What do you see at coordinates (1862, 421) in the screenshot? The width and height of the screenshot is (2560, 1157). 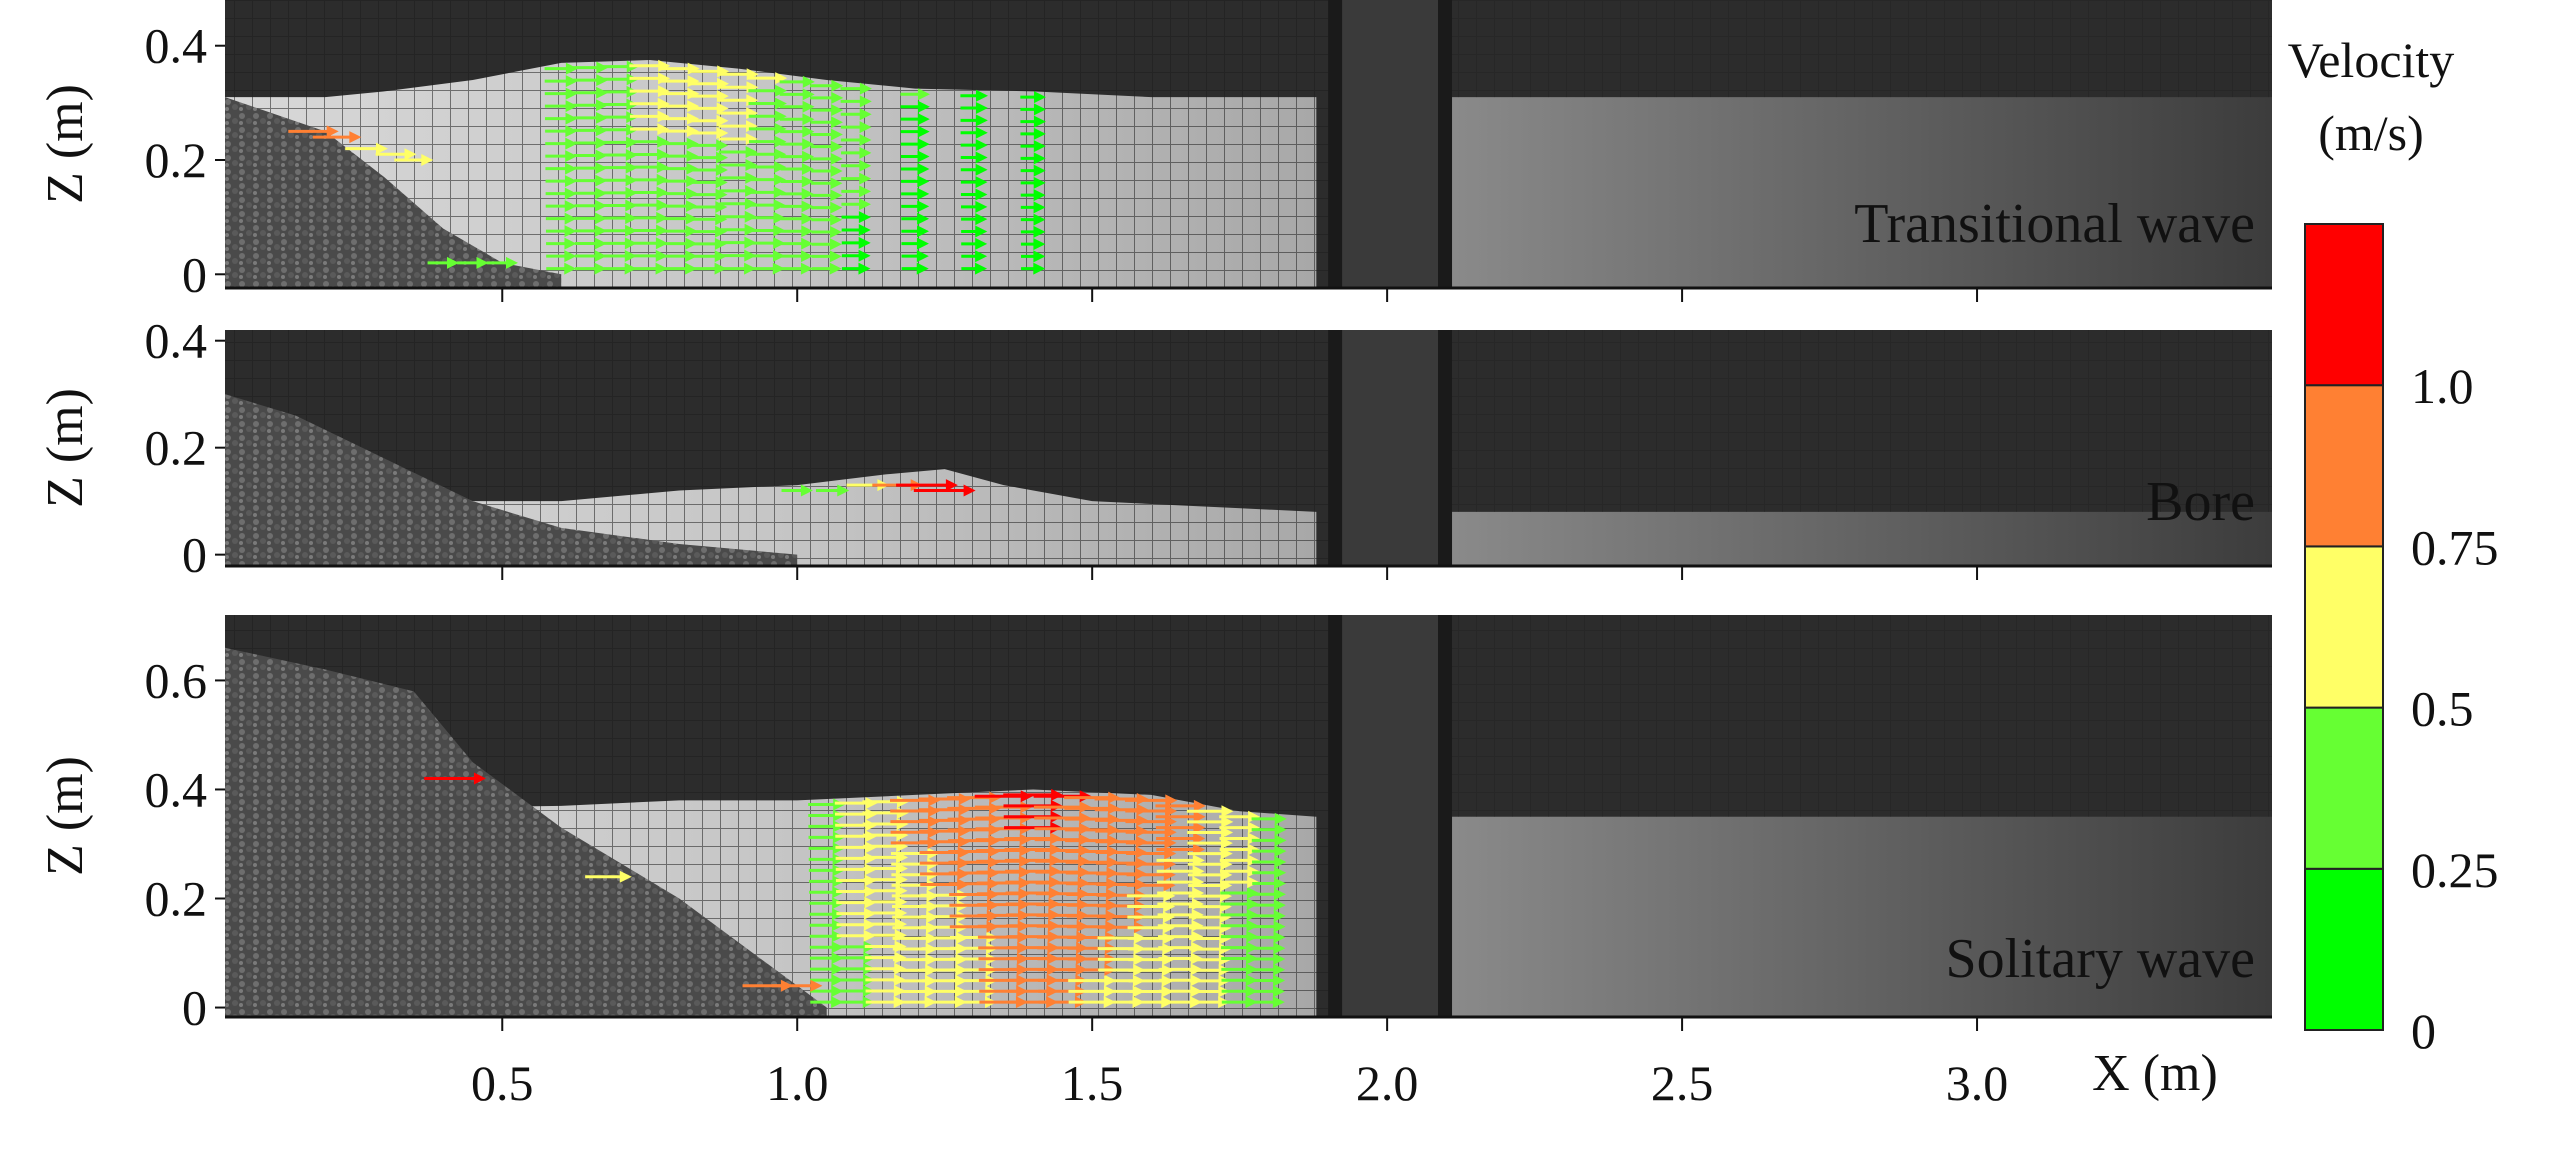 I see `mesh-grid` at bounding box center [1862, 421].